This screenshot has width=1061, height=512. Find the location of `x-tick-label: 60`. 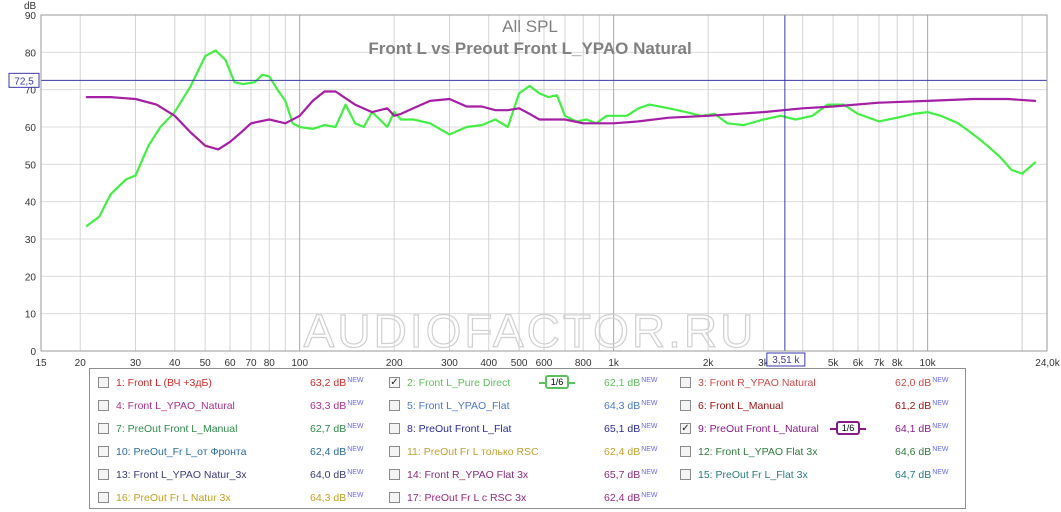

x-tick-label: 60 is located at coordinates (230, 363).